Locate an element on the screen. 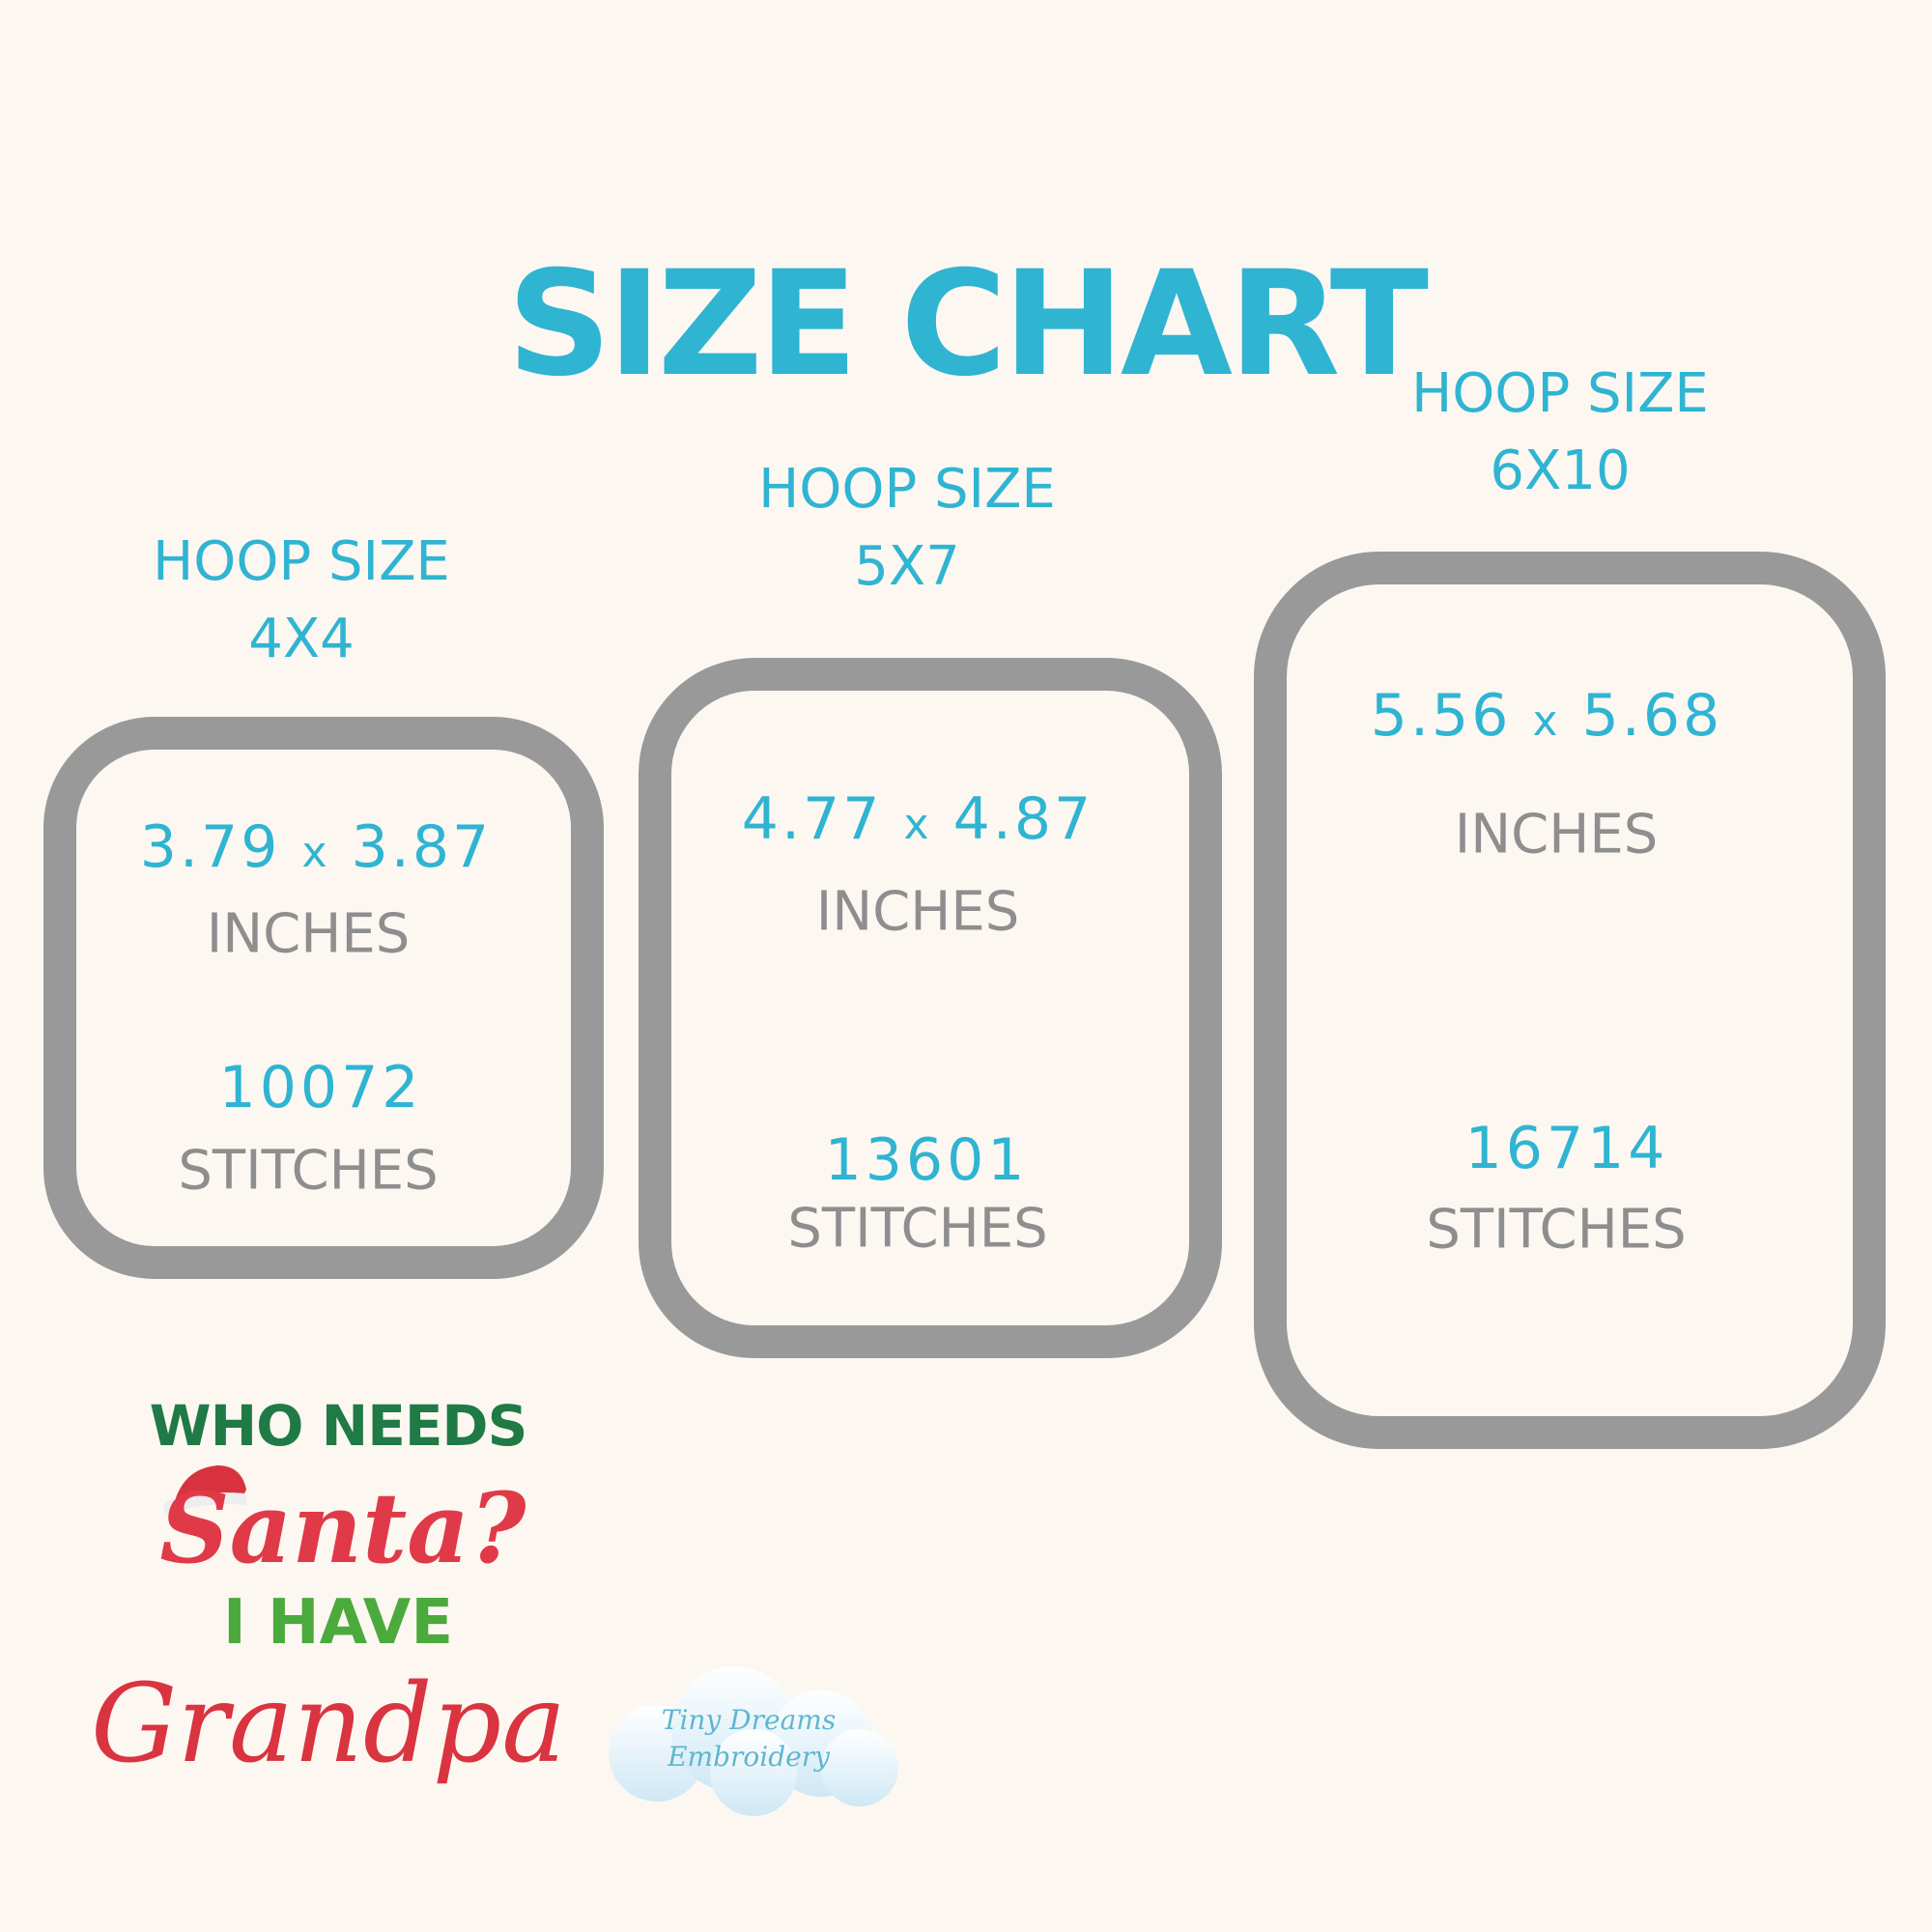 The width and height of the screenshot is (1932, 1932). dimensions-5x7: 4.77 x 4.87 is located at coordinates (918, 819).